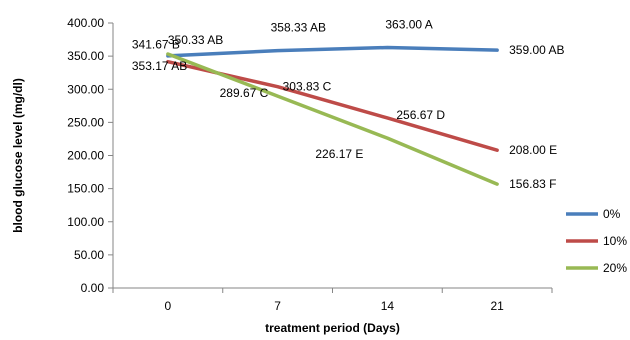 The height and width of the screenshot is (340, 630). Describe the element at coordinates (244, 93) in the screenshot. I see `data-label: 289.67 C` at that location.